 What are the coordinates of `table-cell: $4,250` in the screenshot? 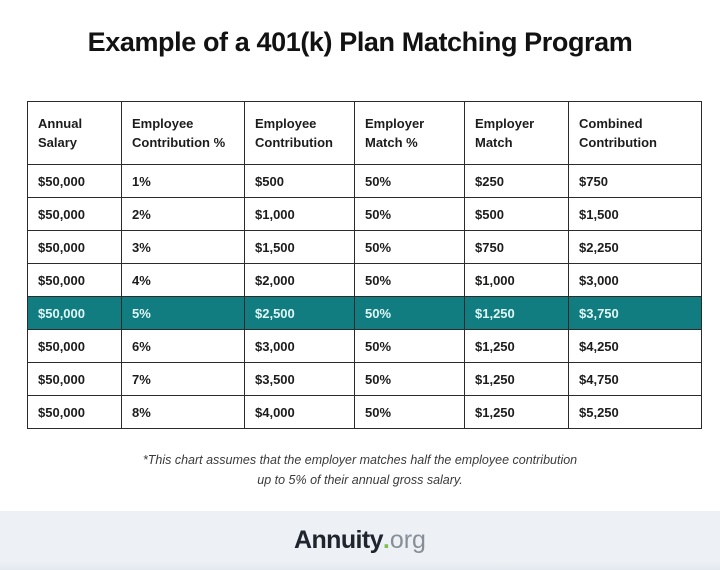 It's located at (635, 346).